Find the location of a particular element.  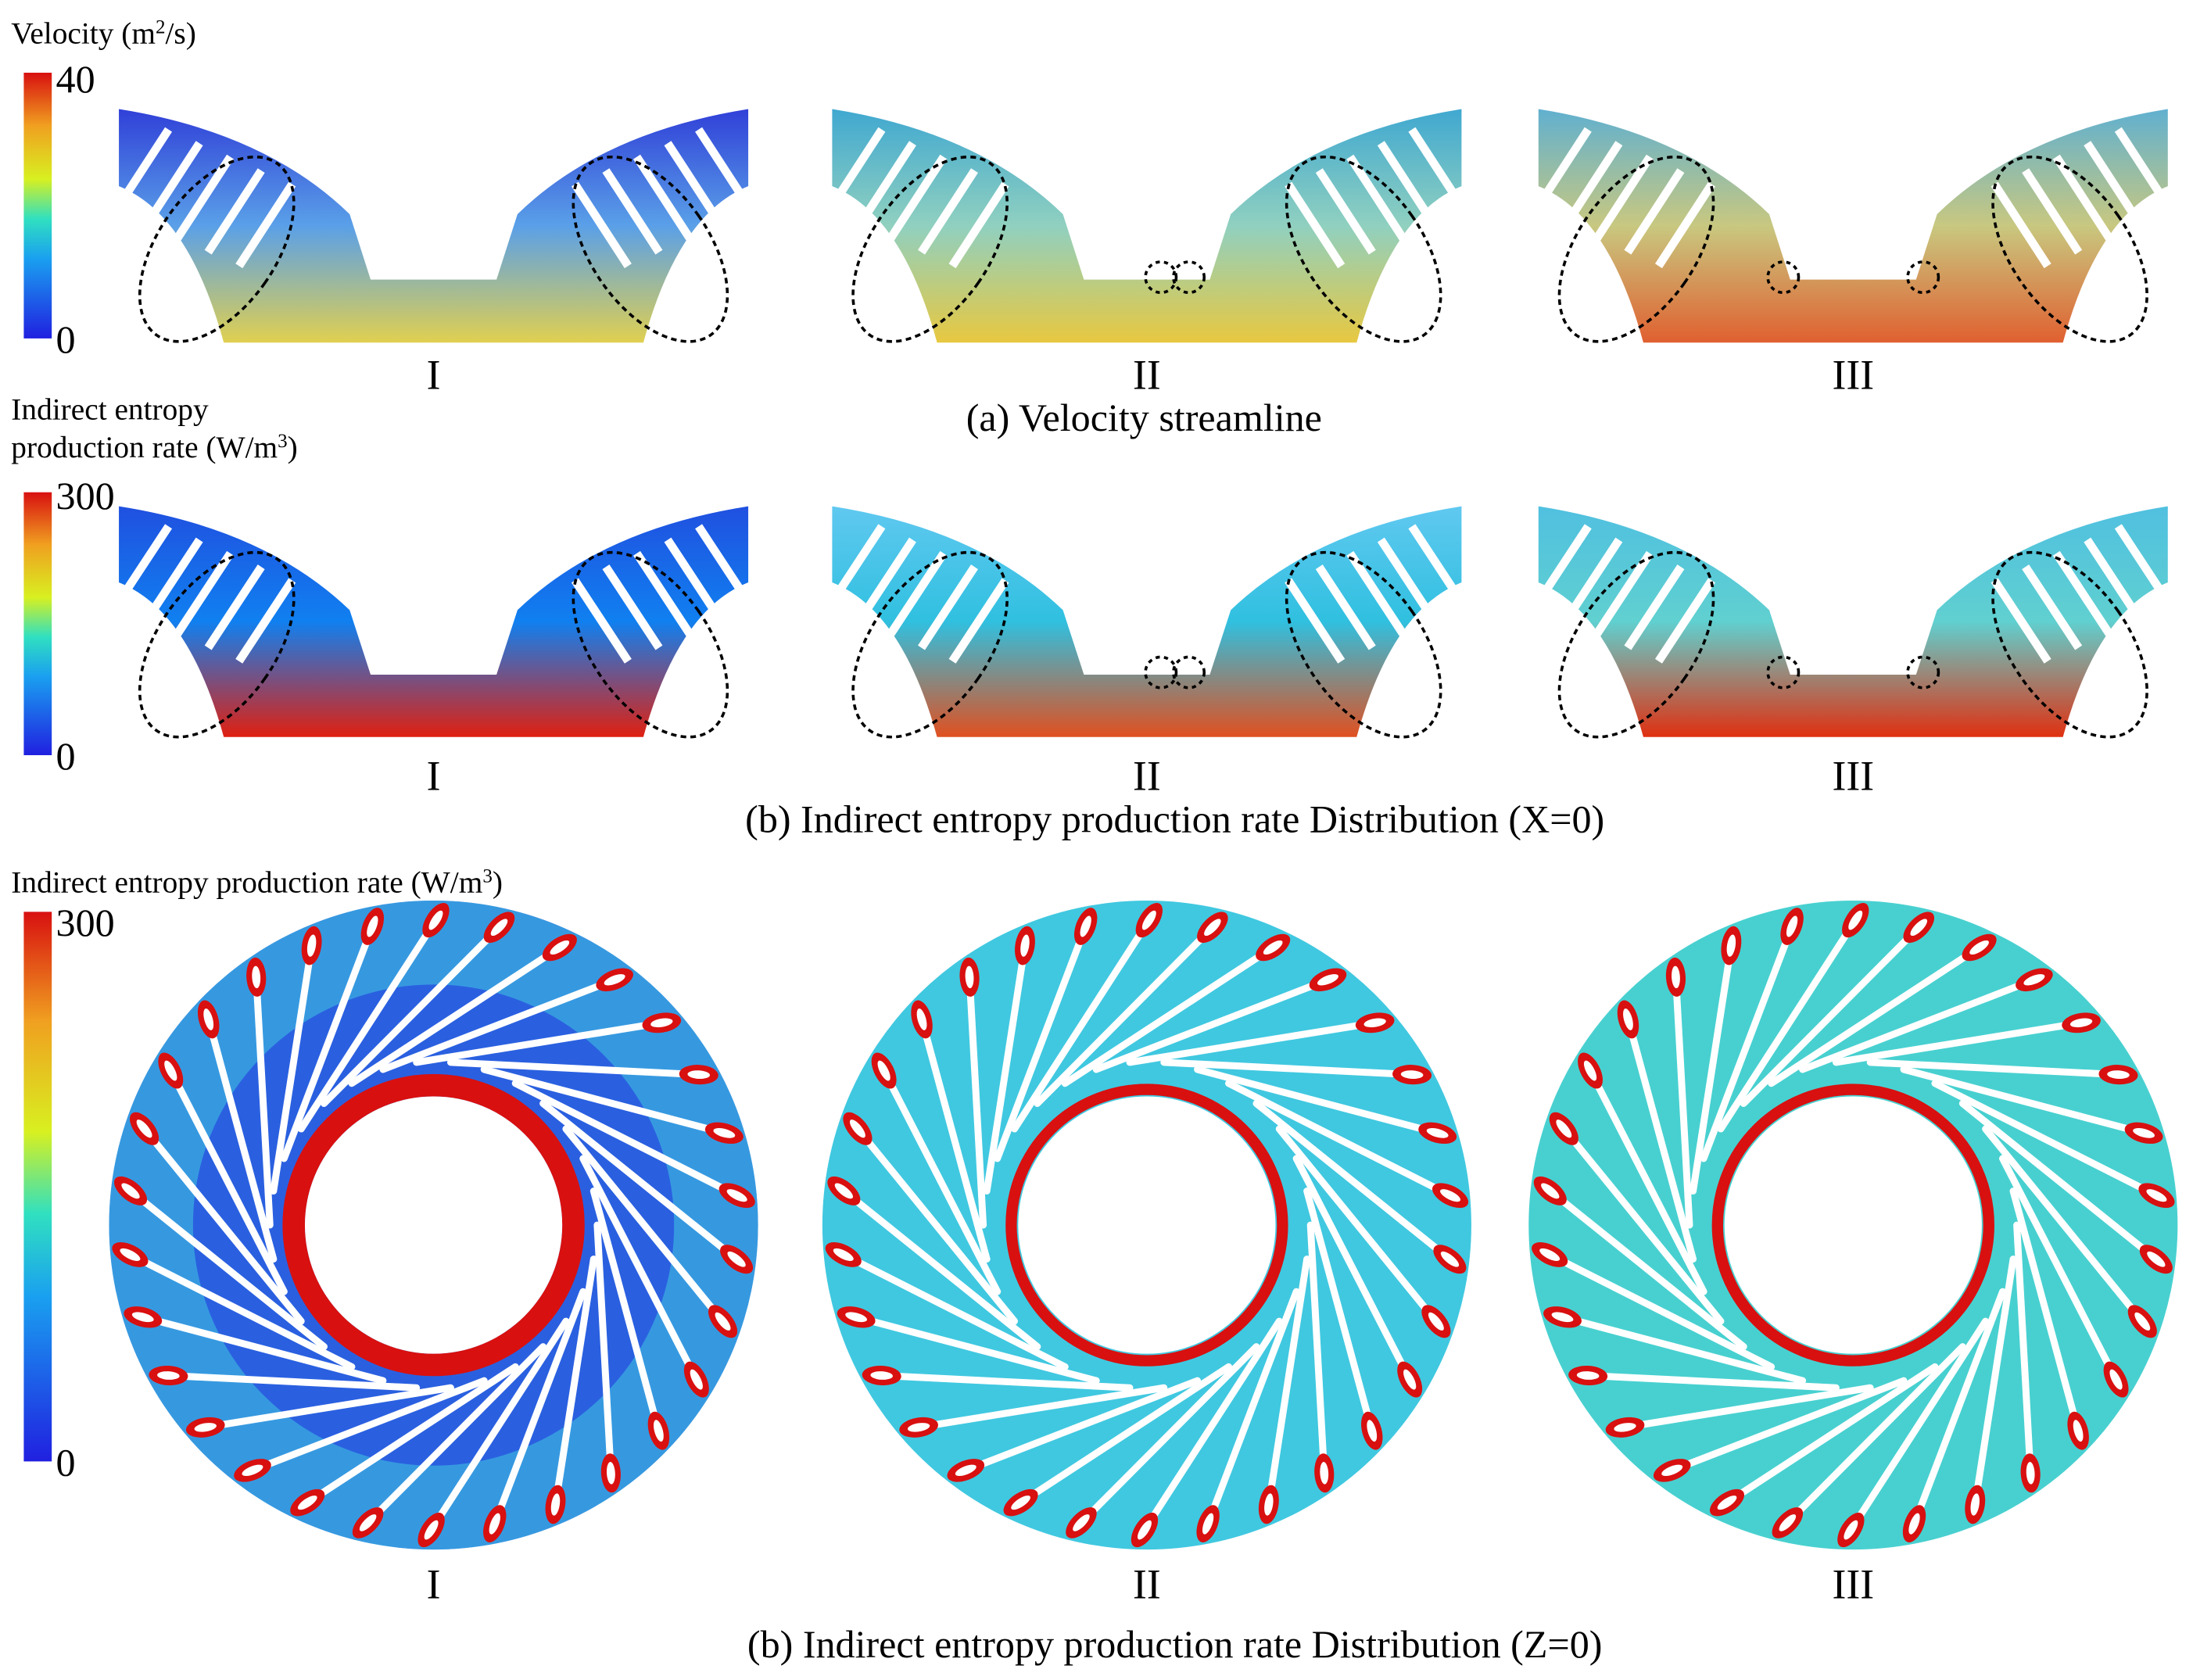

ring-inner-band is located at coordinates (1853, 1225).